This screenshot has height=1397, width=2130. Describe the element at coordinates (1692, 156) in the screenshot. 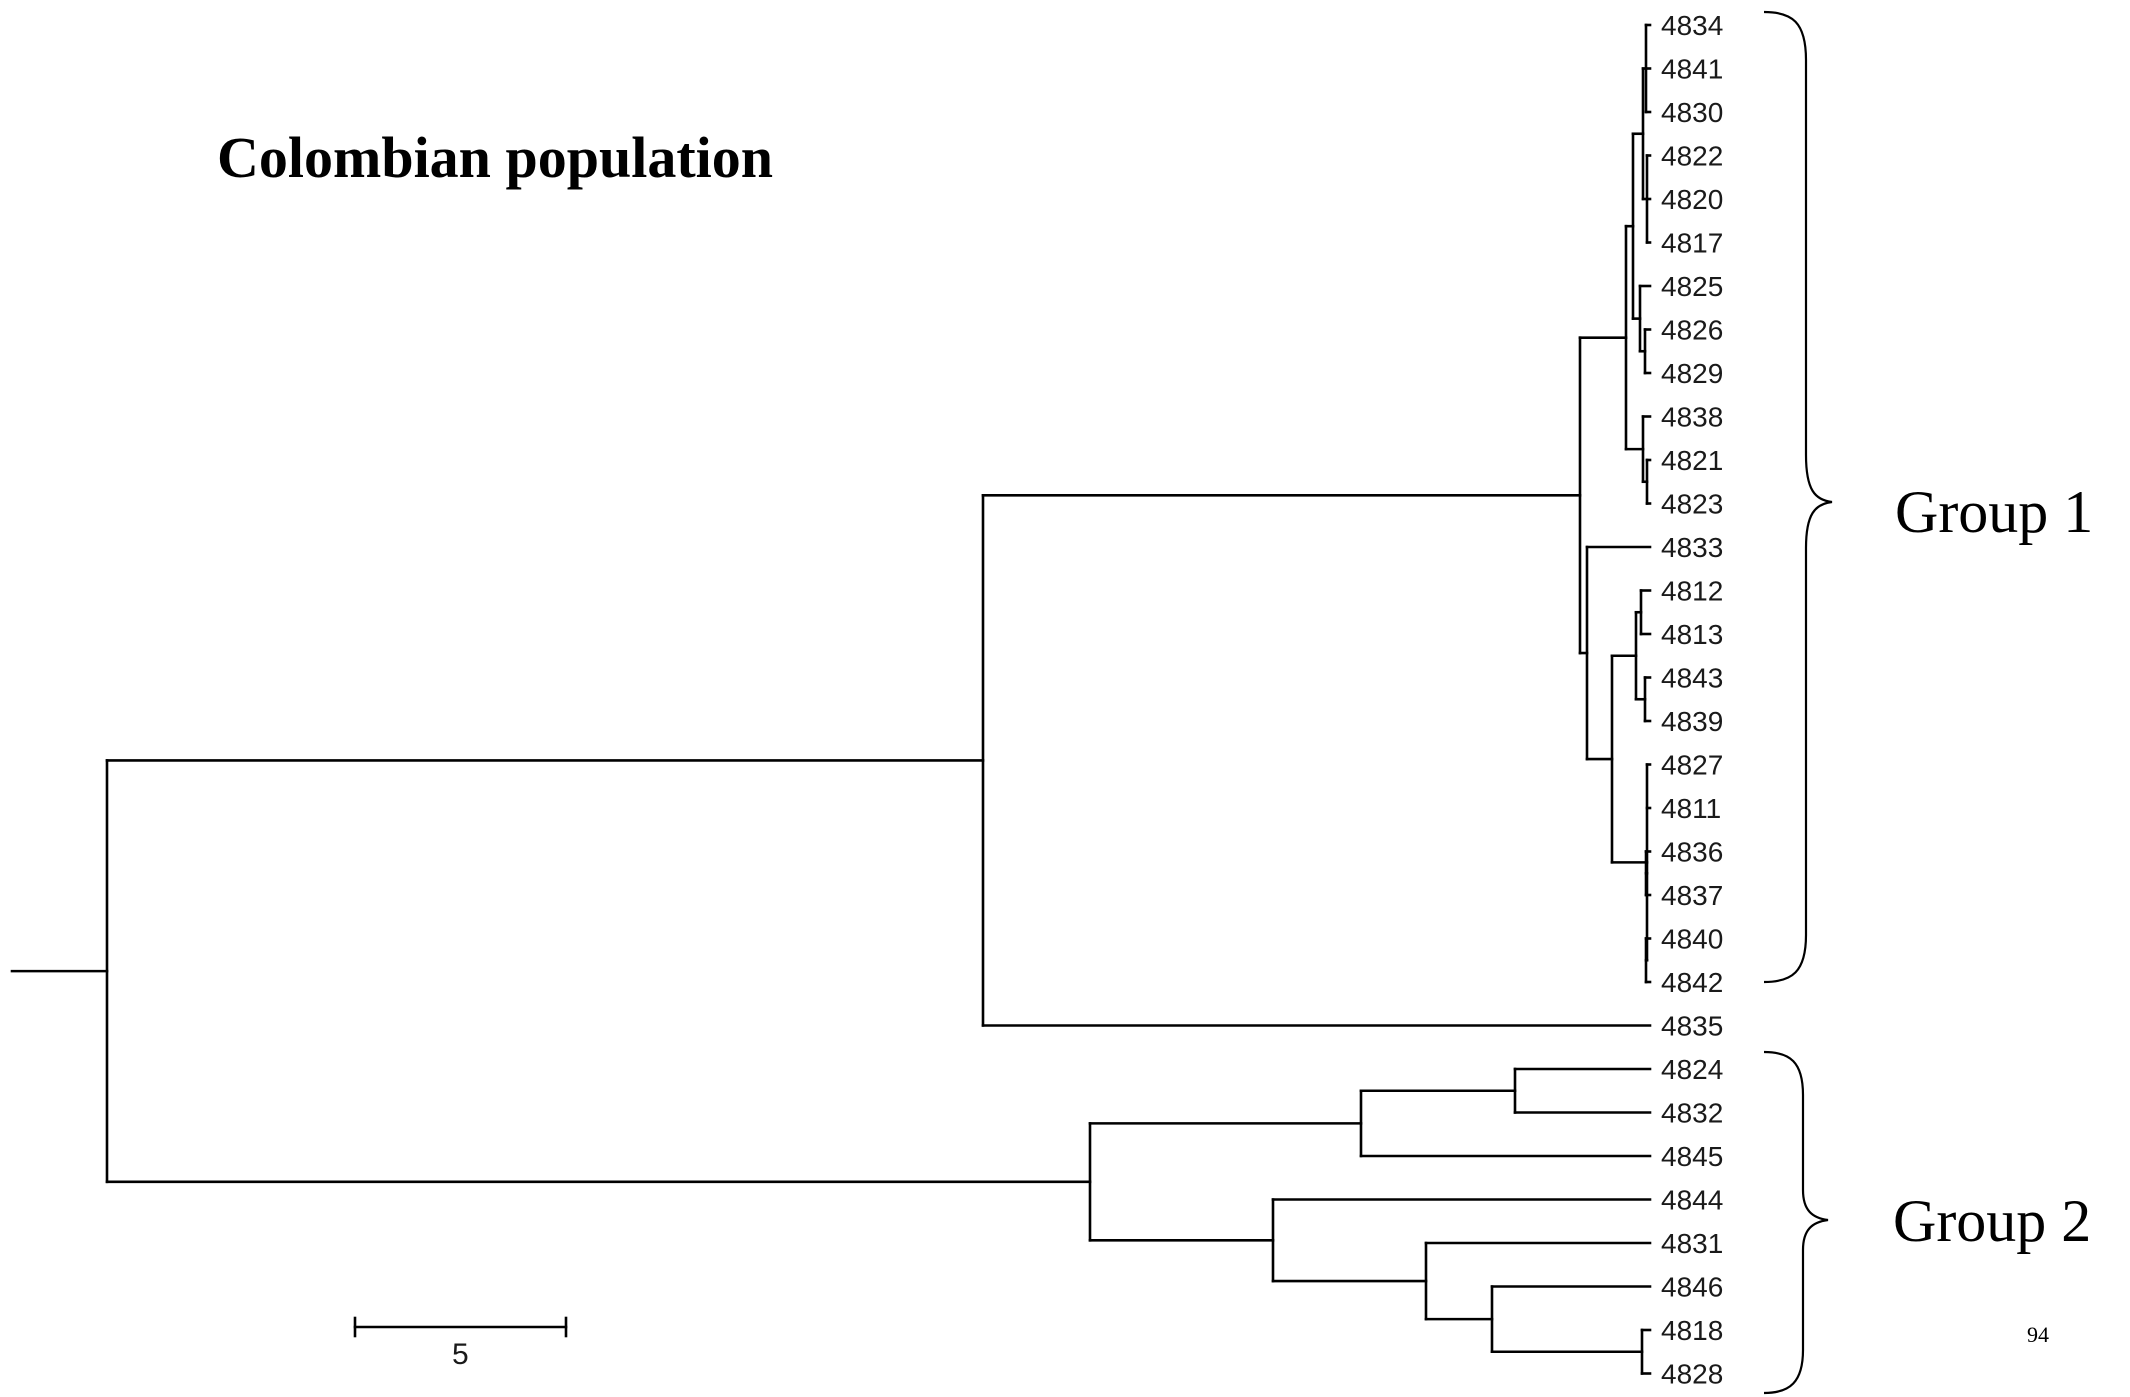

I see `leaf-label-4822: 4822` at that location.